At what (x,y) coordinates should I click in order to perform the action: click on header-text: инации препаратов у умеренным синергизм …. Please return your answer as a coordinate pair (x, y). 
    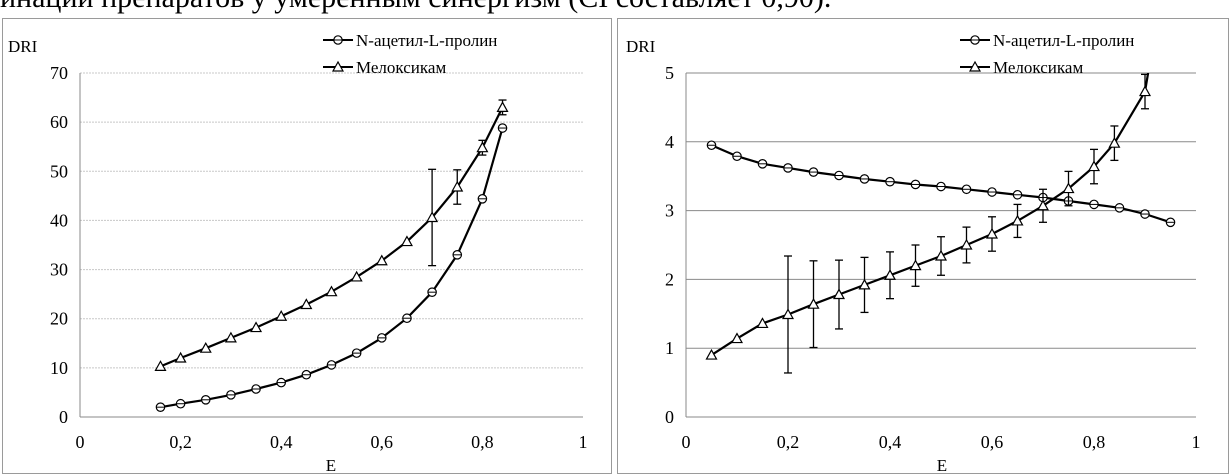
    Looking at the image, I should click on (415, 9).